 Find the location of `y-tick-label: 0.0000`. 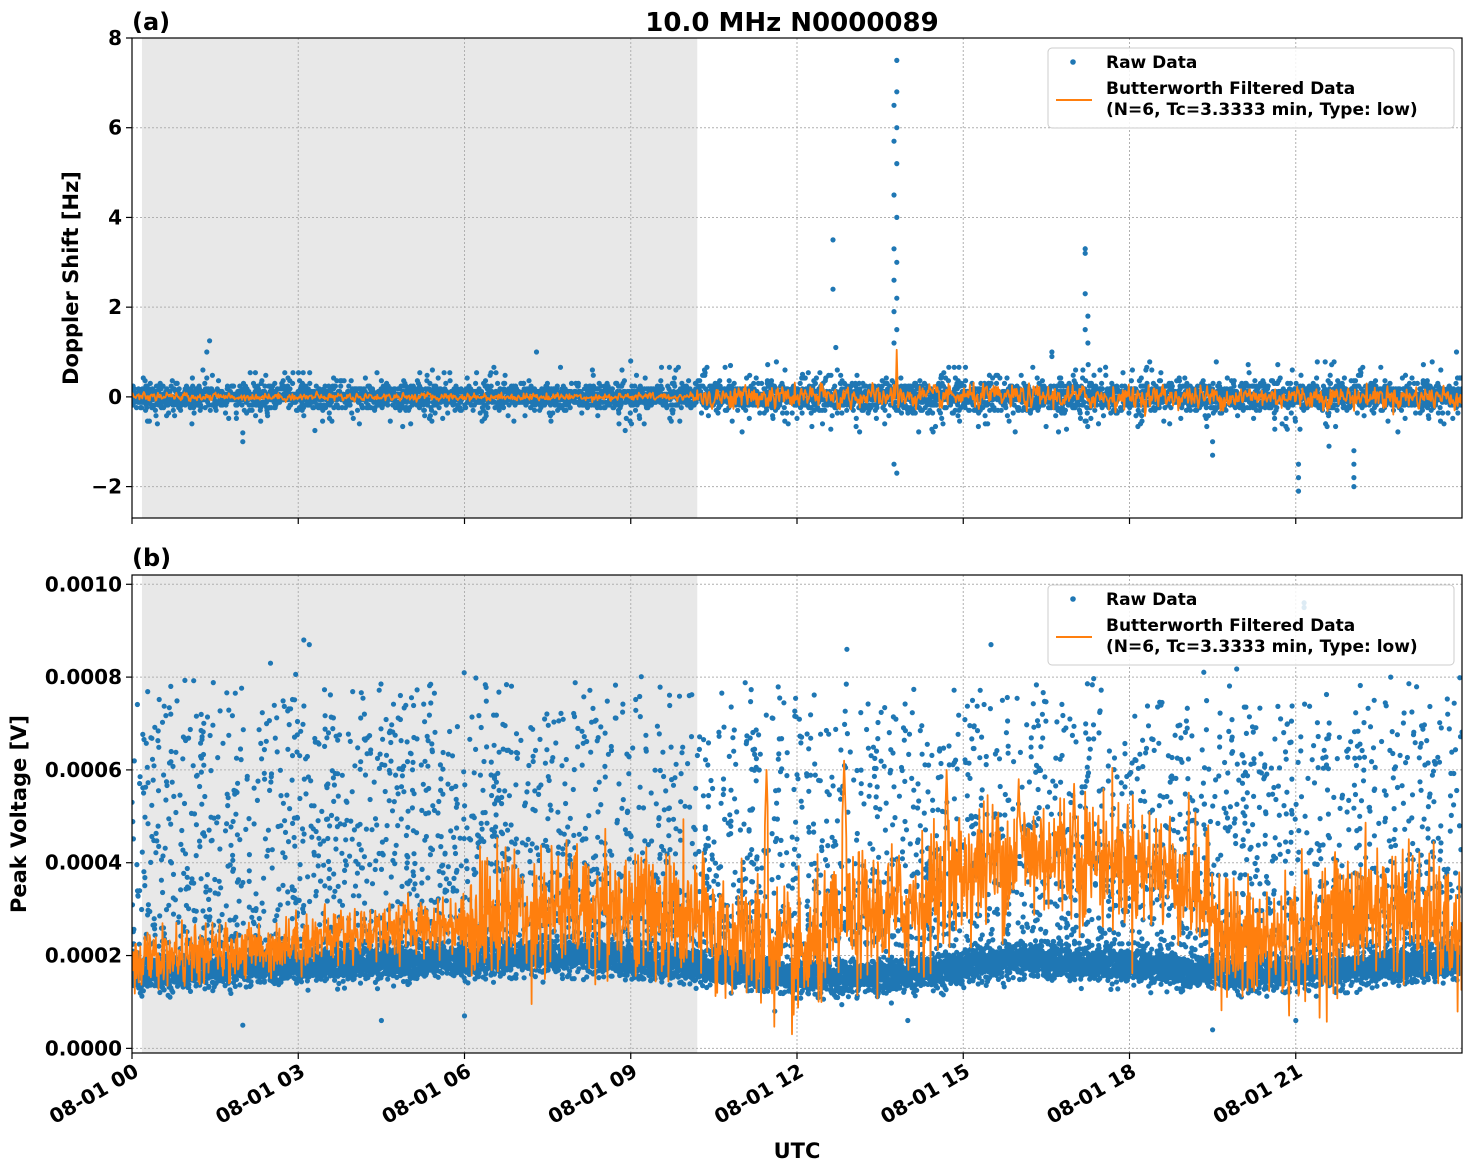

y-tick-label: 0.0000 is located at coordinates (83, 1048).